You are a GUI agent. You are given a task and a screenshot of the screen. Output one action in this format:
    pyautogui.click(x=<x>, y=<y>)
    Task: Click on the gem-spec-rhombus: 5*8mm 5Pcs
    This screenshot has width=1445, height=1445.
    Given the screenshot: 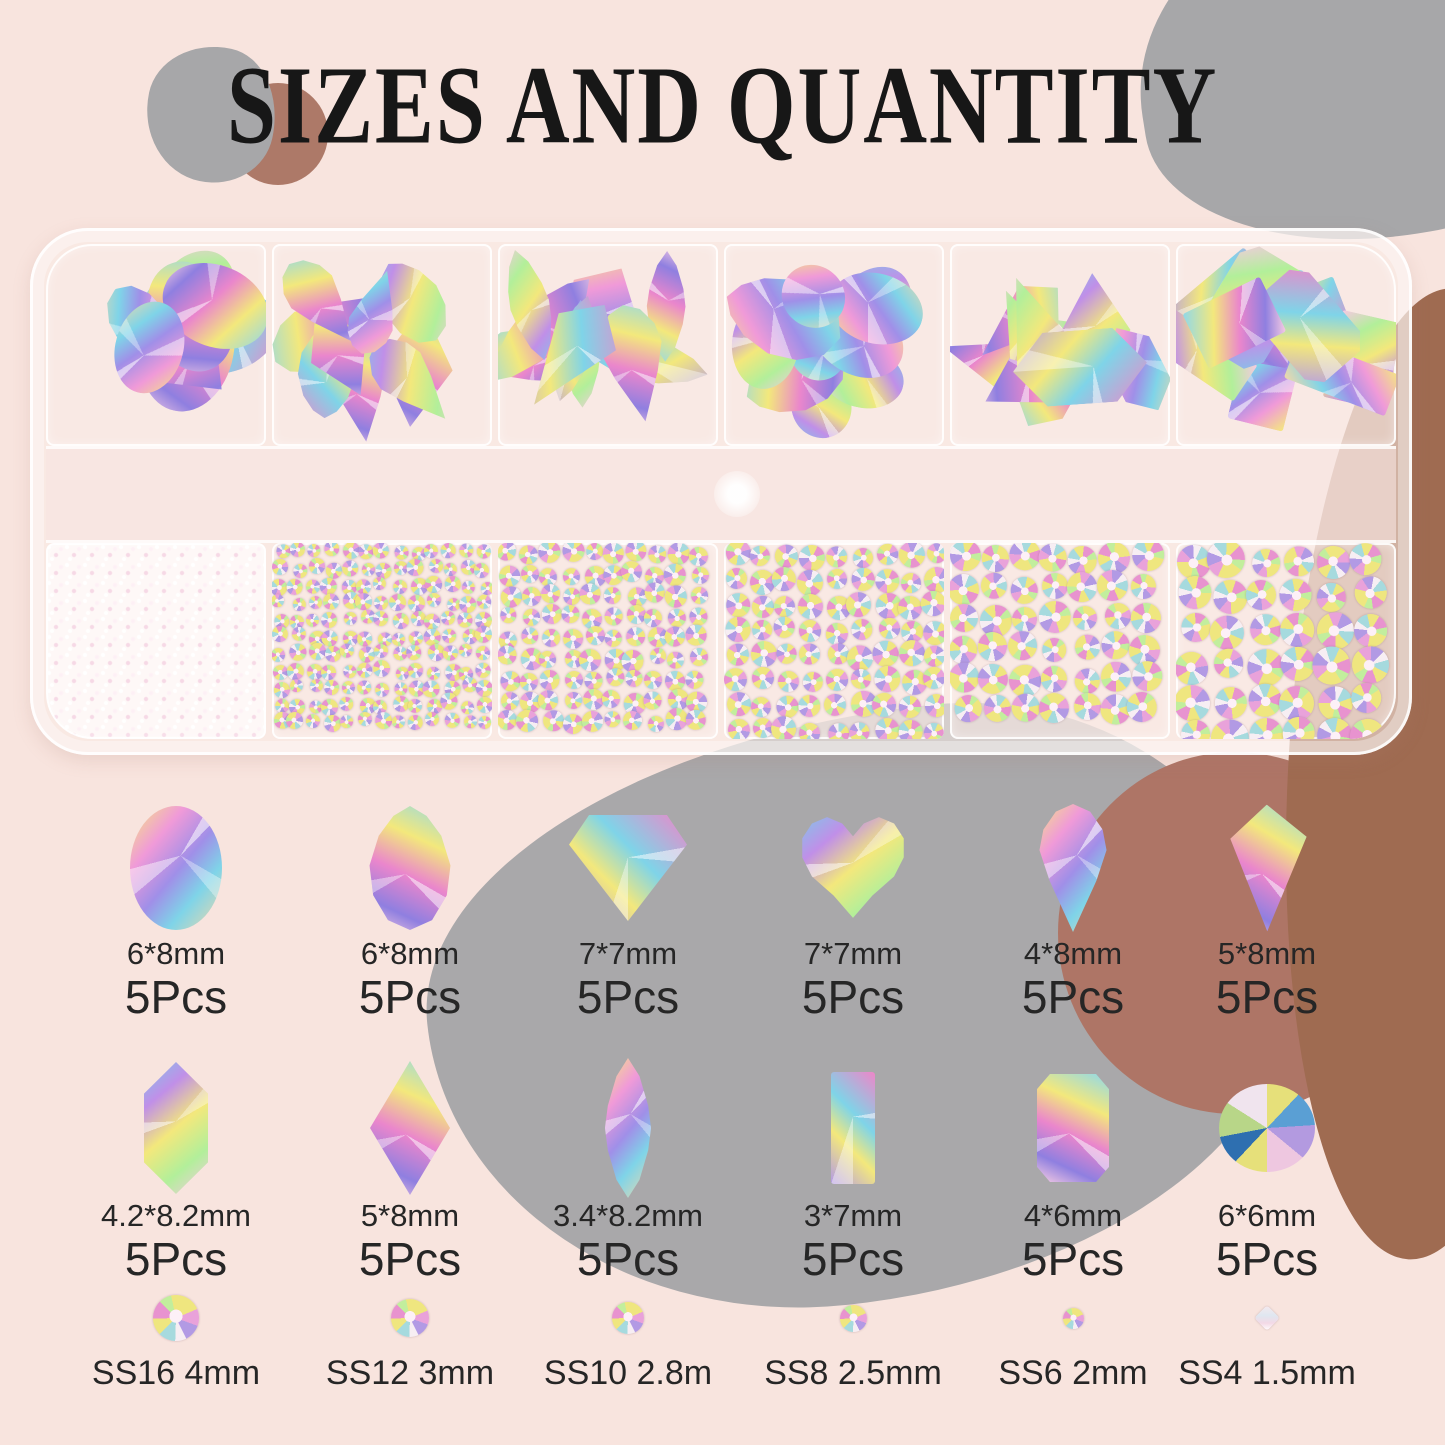 What is the action you would take?
    pyautogui.click(x=410, y=1170)
    